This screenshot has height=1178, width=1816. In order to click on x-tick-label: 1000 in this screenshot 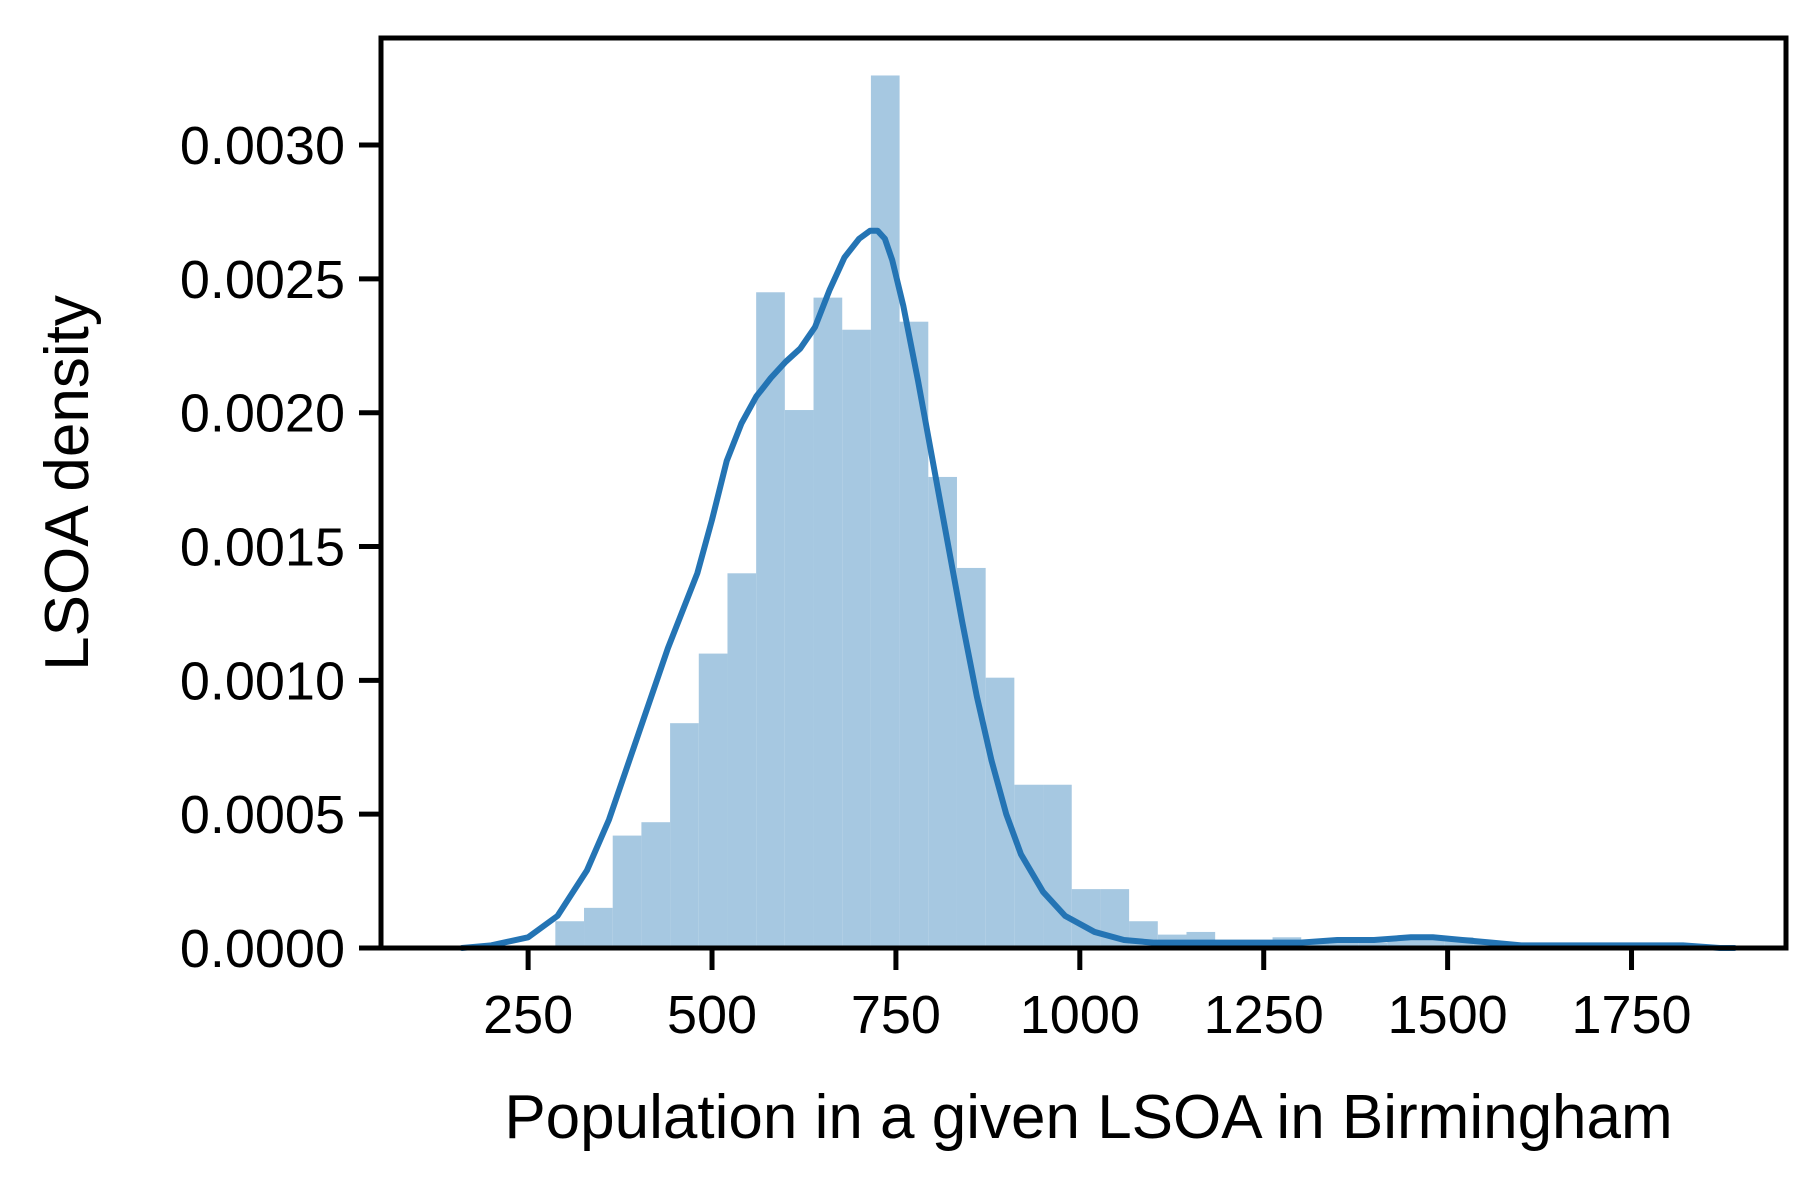, I will do `click(1080, 1015)`.